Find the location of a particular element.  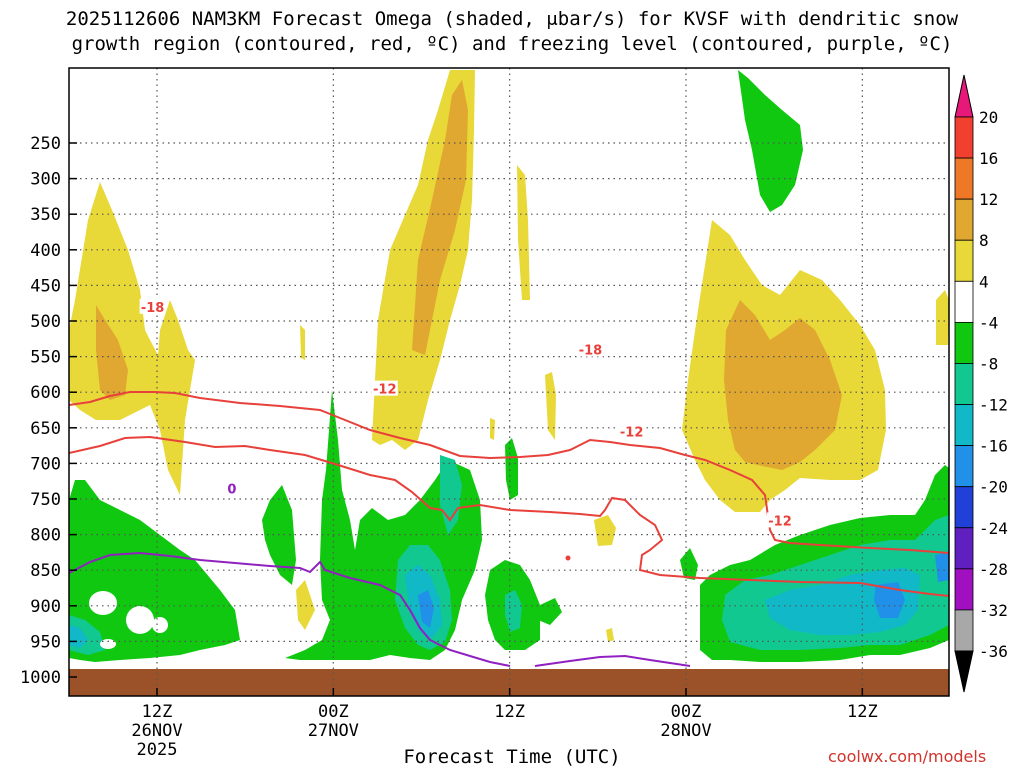

colorbar-bottom-arrow is located at coordinates (964, 671).